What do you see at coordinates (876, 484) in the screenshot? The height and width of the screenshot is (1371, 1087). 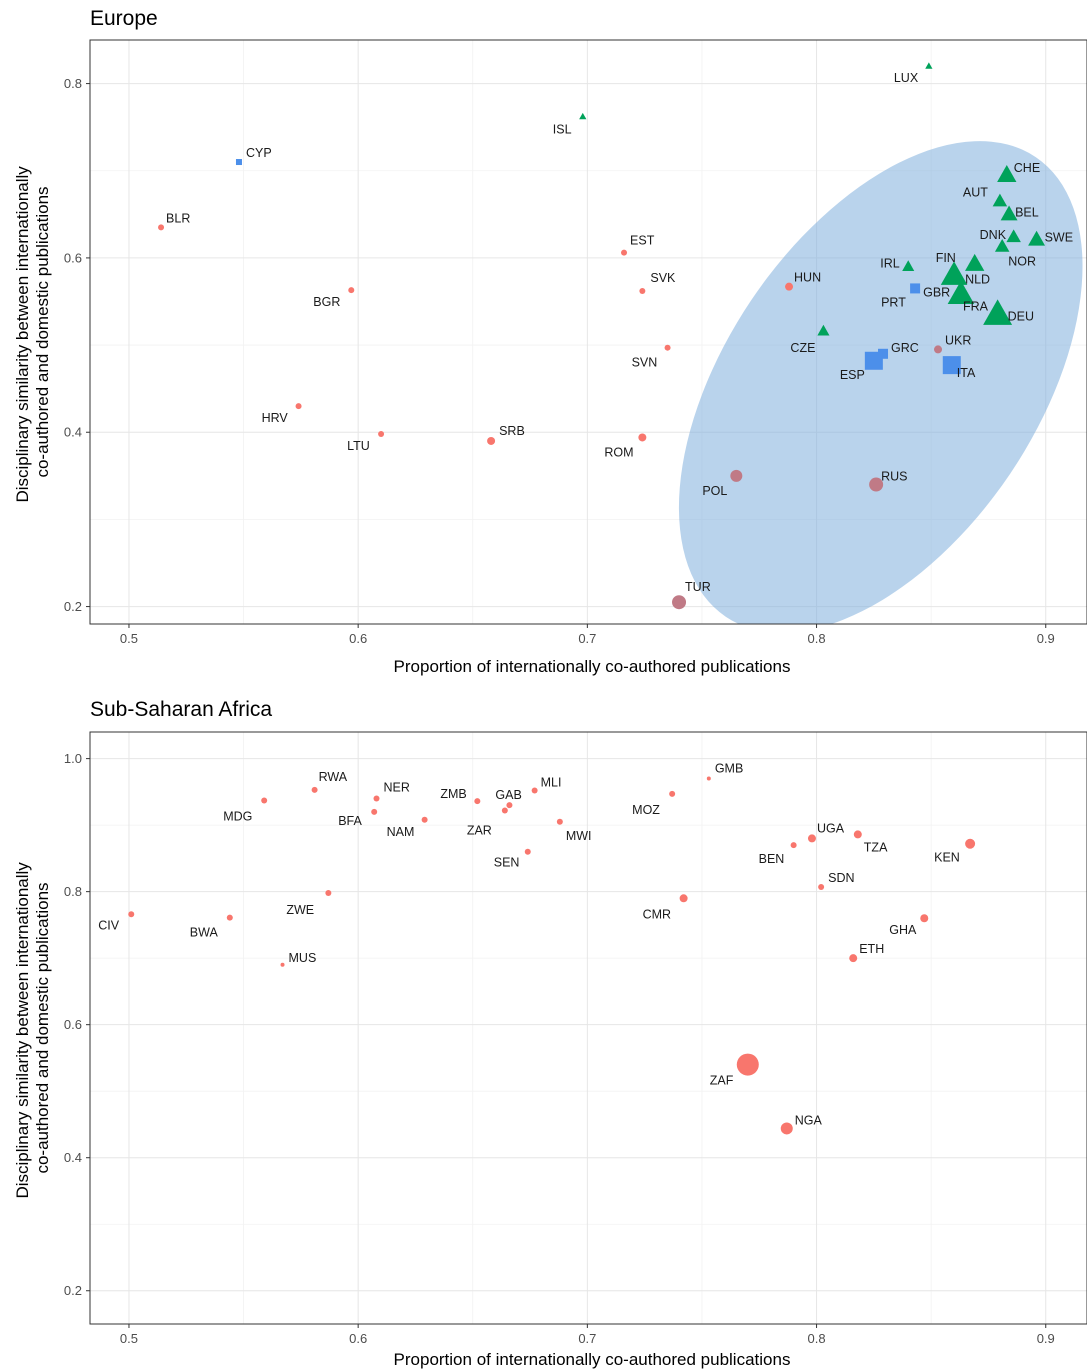 I see `europe-point-rus` at bounding box center [876, 484].